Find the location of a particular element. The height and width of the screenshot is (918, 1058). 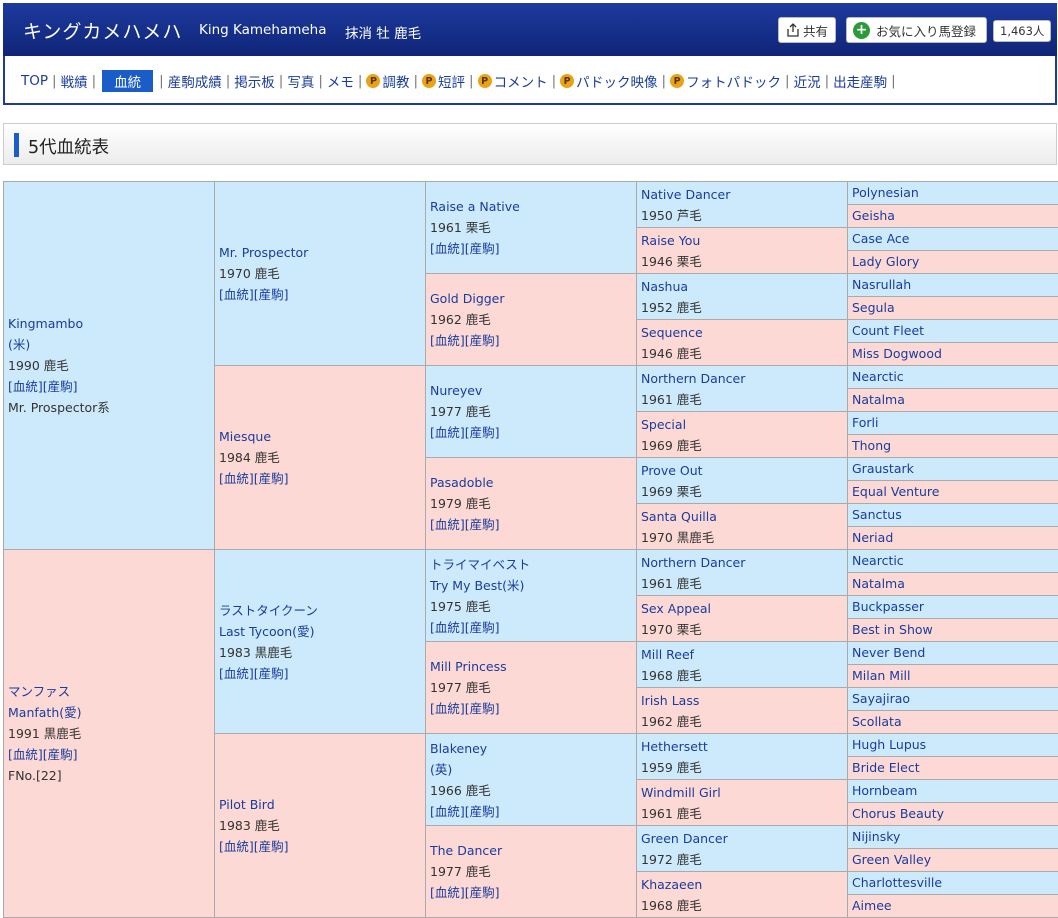

horse-name-link: トライマイベスト is located at coordinates (480, 564).